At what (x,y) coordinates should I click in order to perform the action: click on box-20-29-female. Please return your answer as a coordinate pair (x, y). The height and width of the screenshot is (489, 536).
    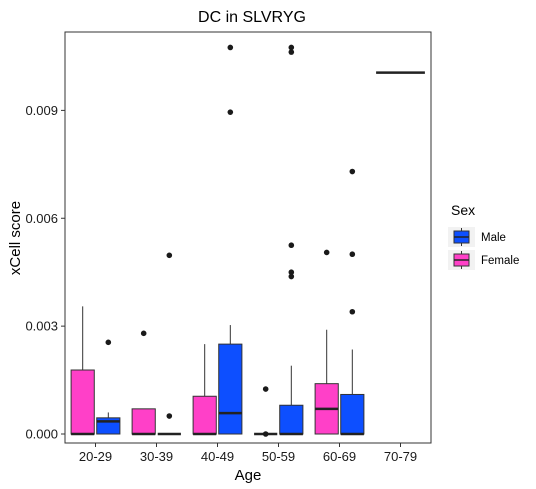
    Looking at the image, I should click on (82, 371).